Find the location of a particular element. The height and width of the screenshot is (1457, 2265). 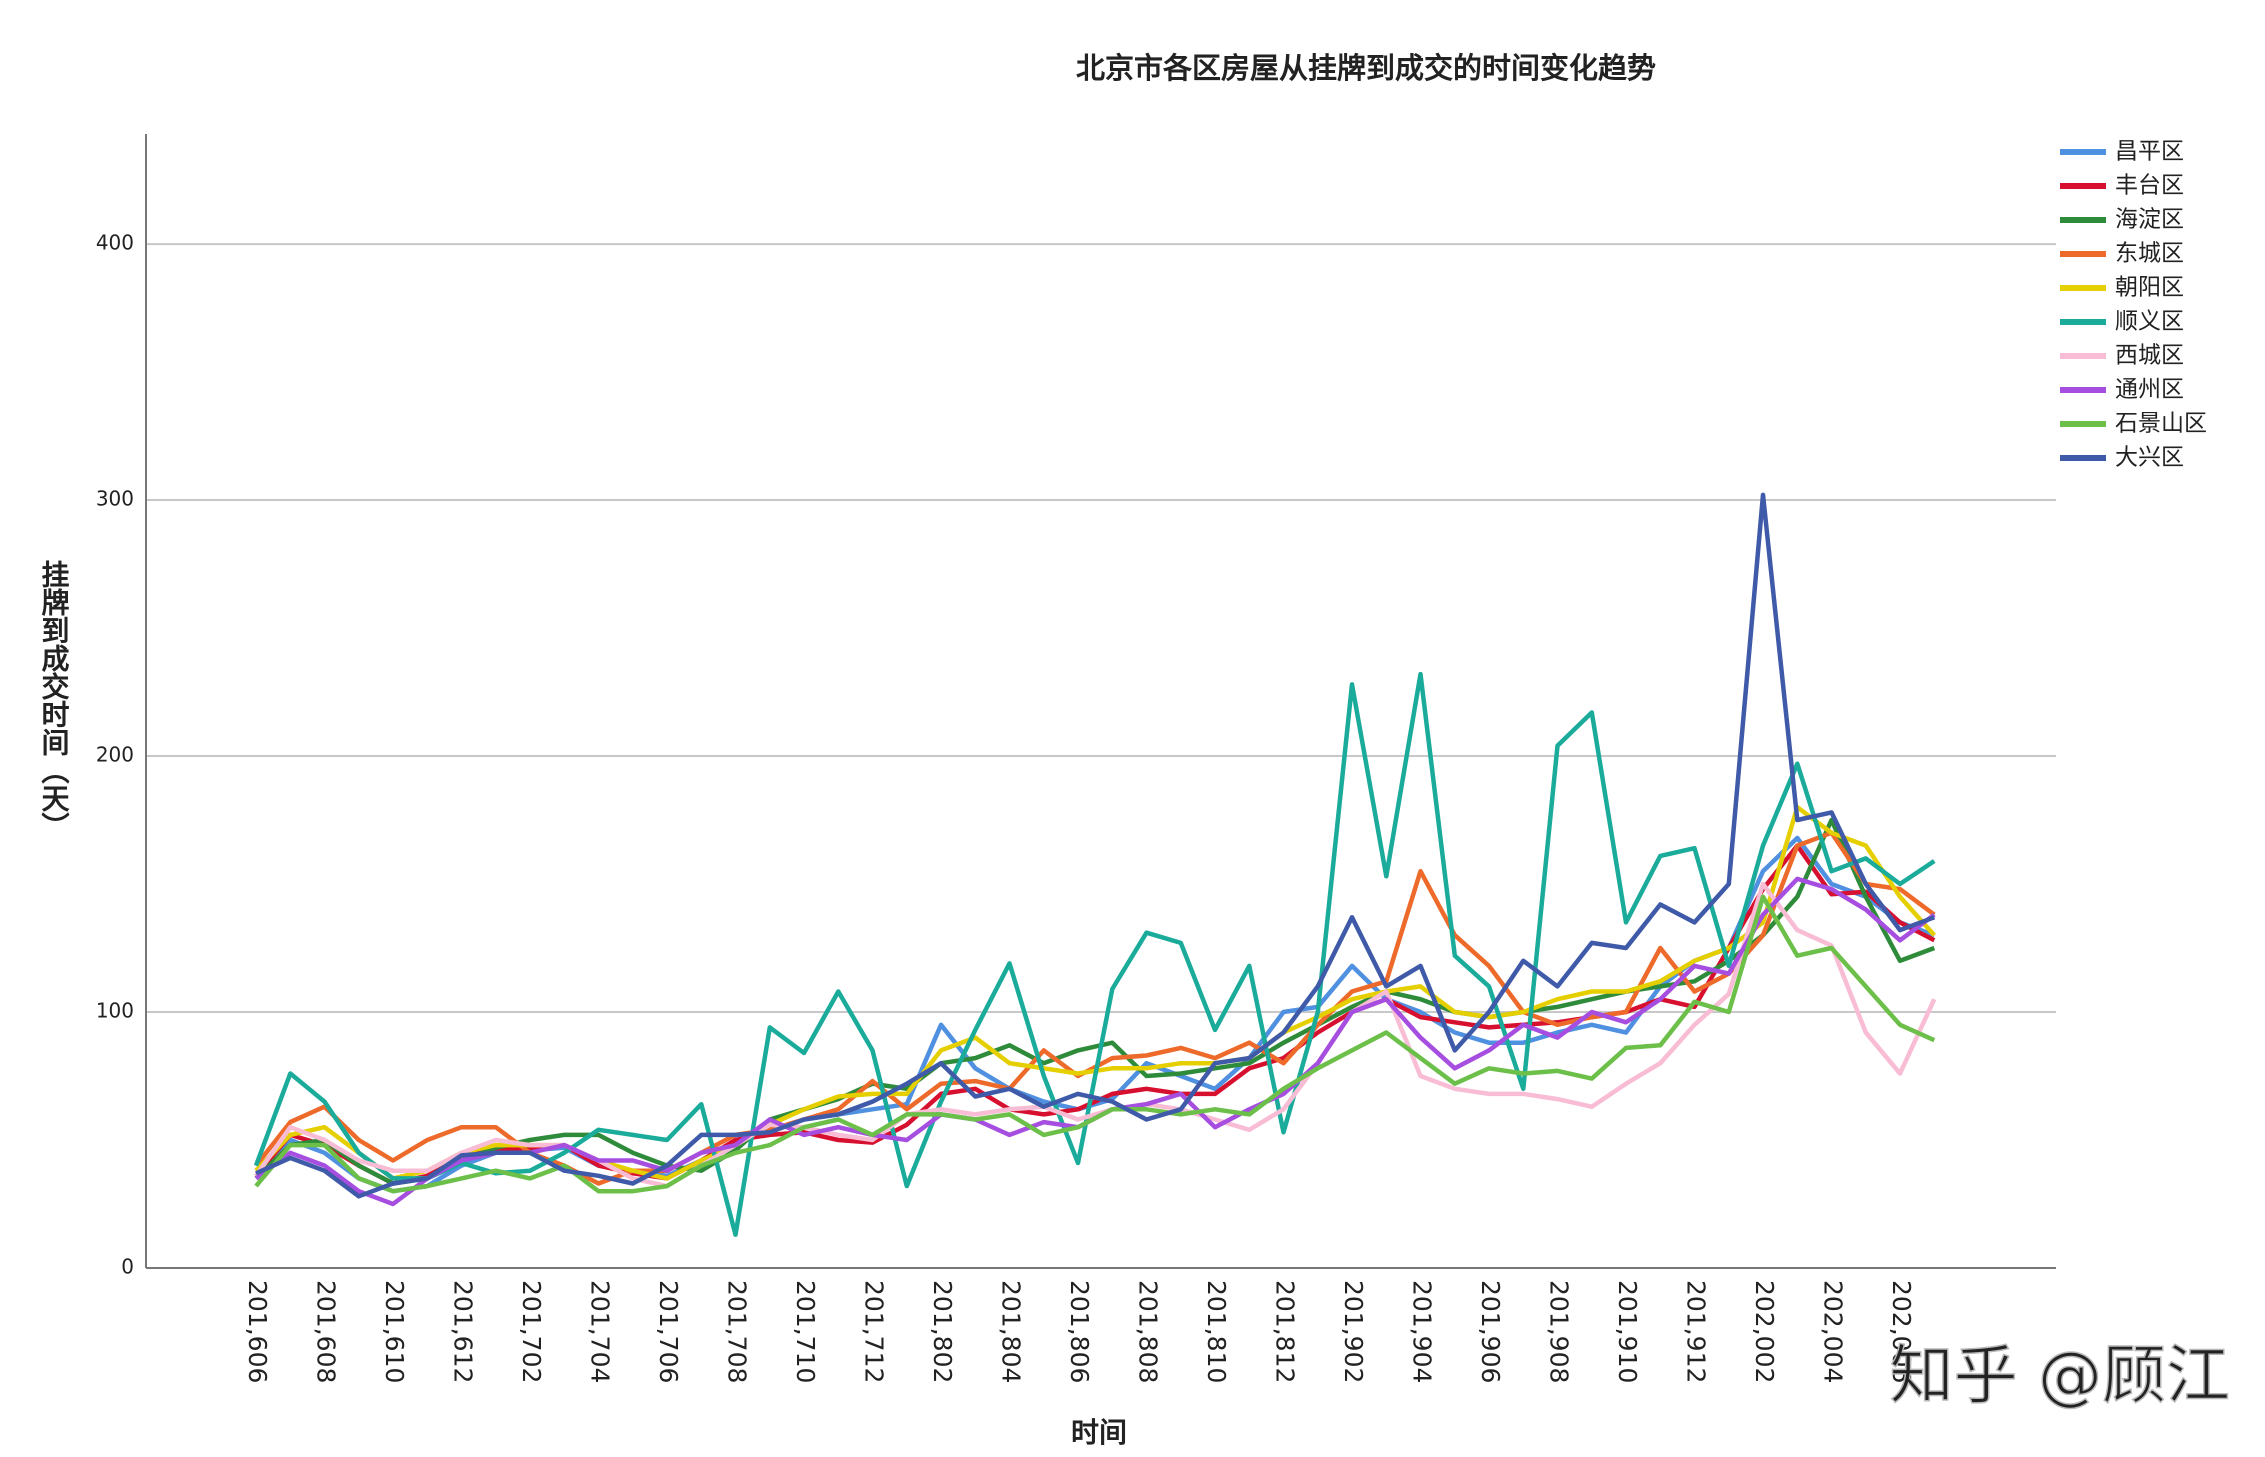

x-tick-label: 201,606 is located at coordinates (257, 1331).